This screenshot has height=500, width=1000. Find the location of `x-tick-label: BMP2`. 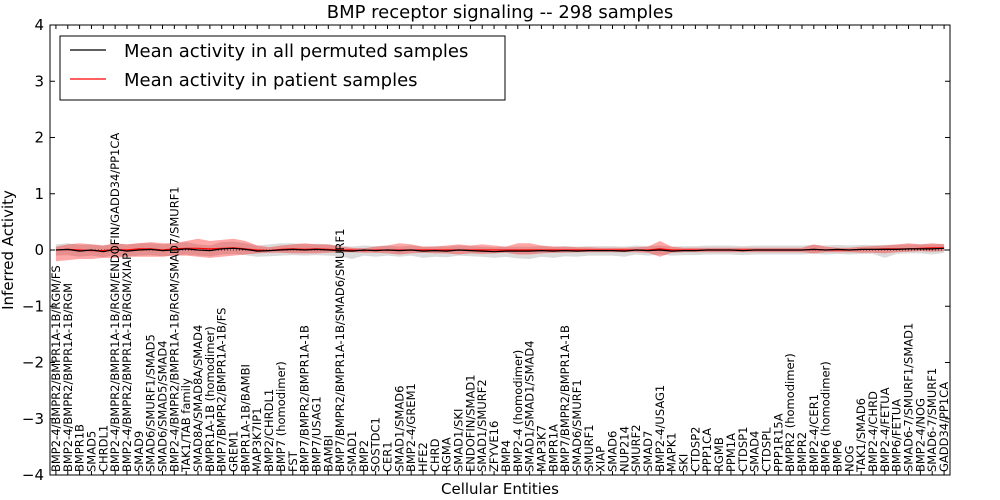

x-tick-label: BMP2 is located at coordinates (364, 456).